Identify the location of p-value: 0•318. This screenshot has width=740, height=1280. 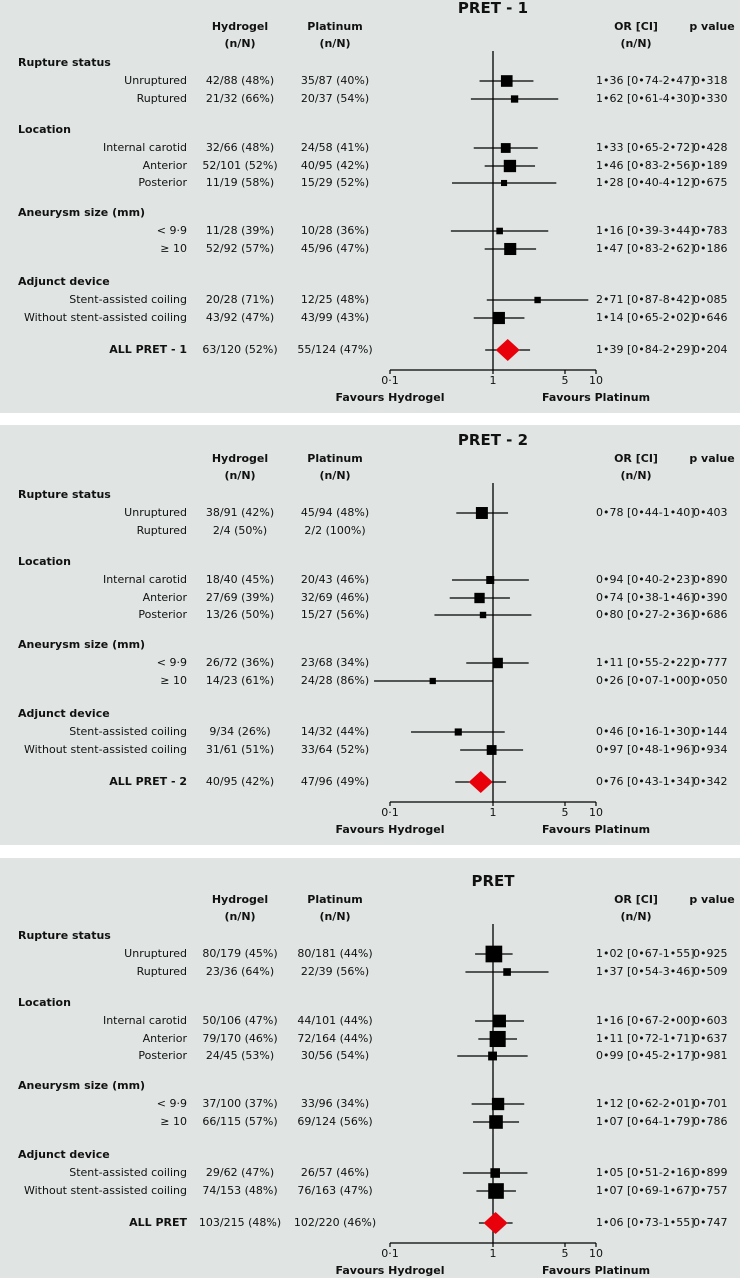
(710, 80).